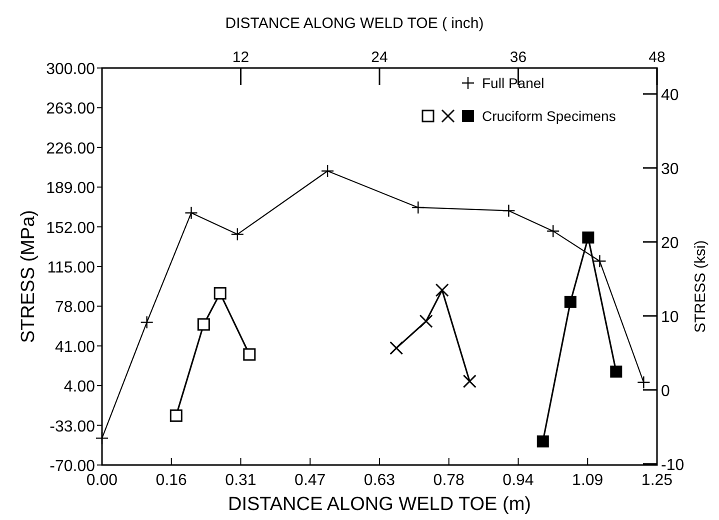  Describe the element at coordinates (379, 57) in the screenshot. I see `x2-tick-label: 24` at that location.